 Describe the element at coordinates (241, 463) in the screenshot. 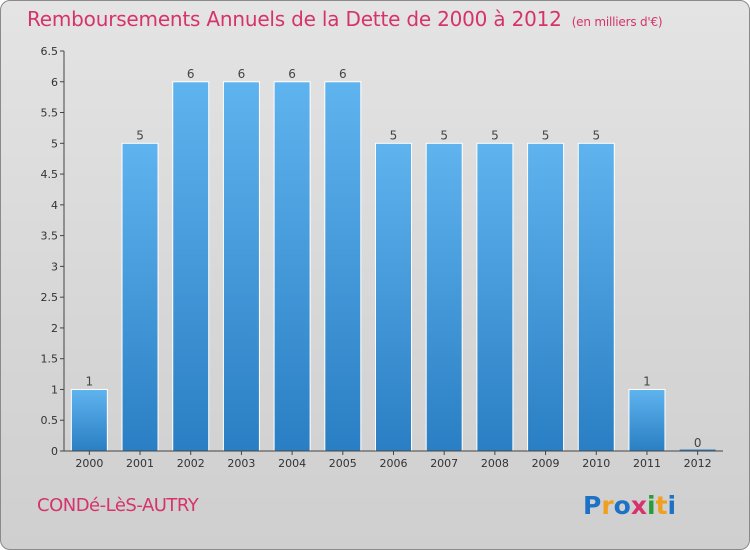

I see `x-tick-label: 2003` at that location.